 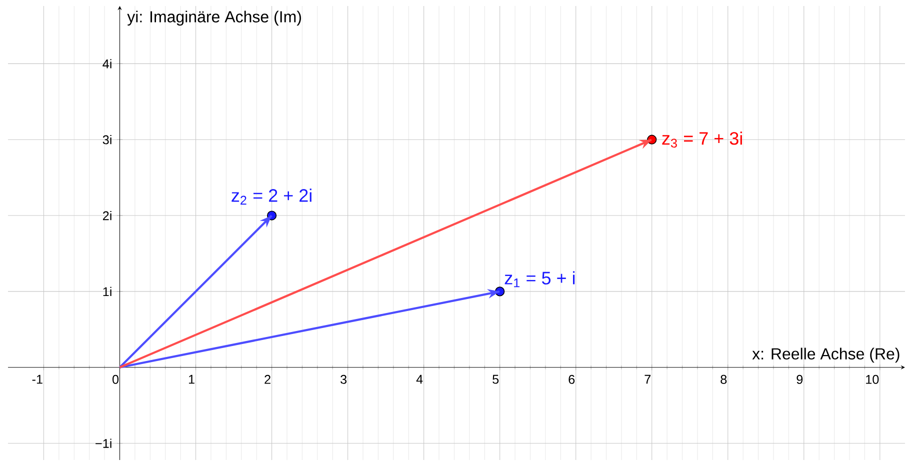 I want to click on x-tick-label: -1, so click(x=37, y=379).